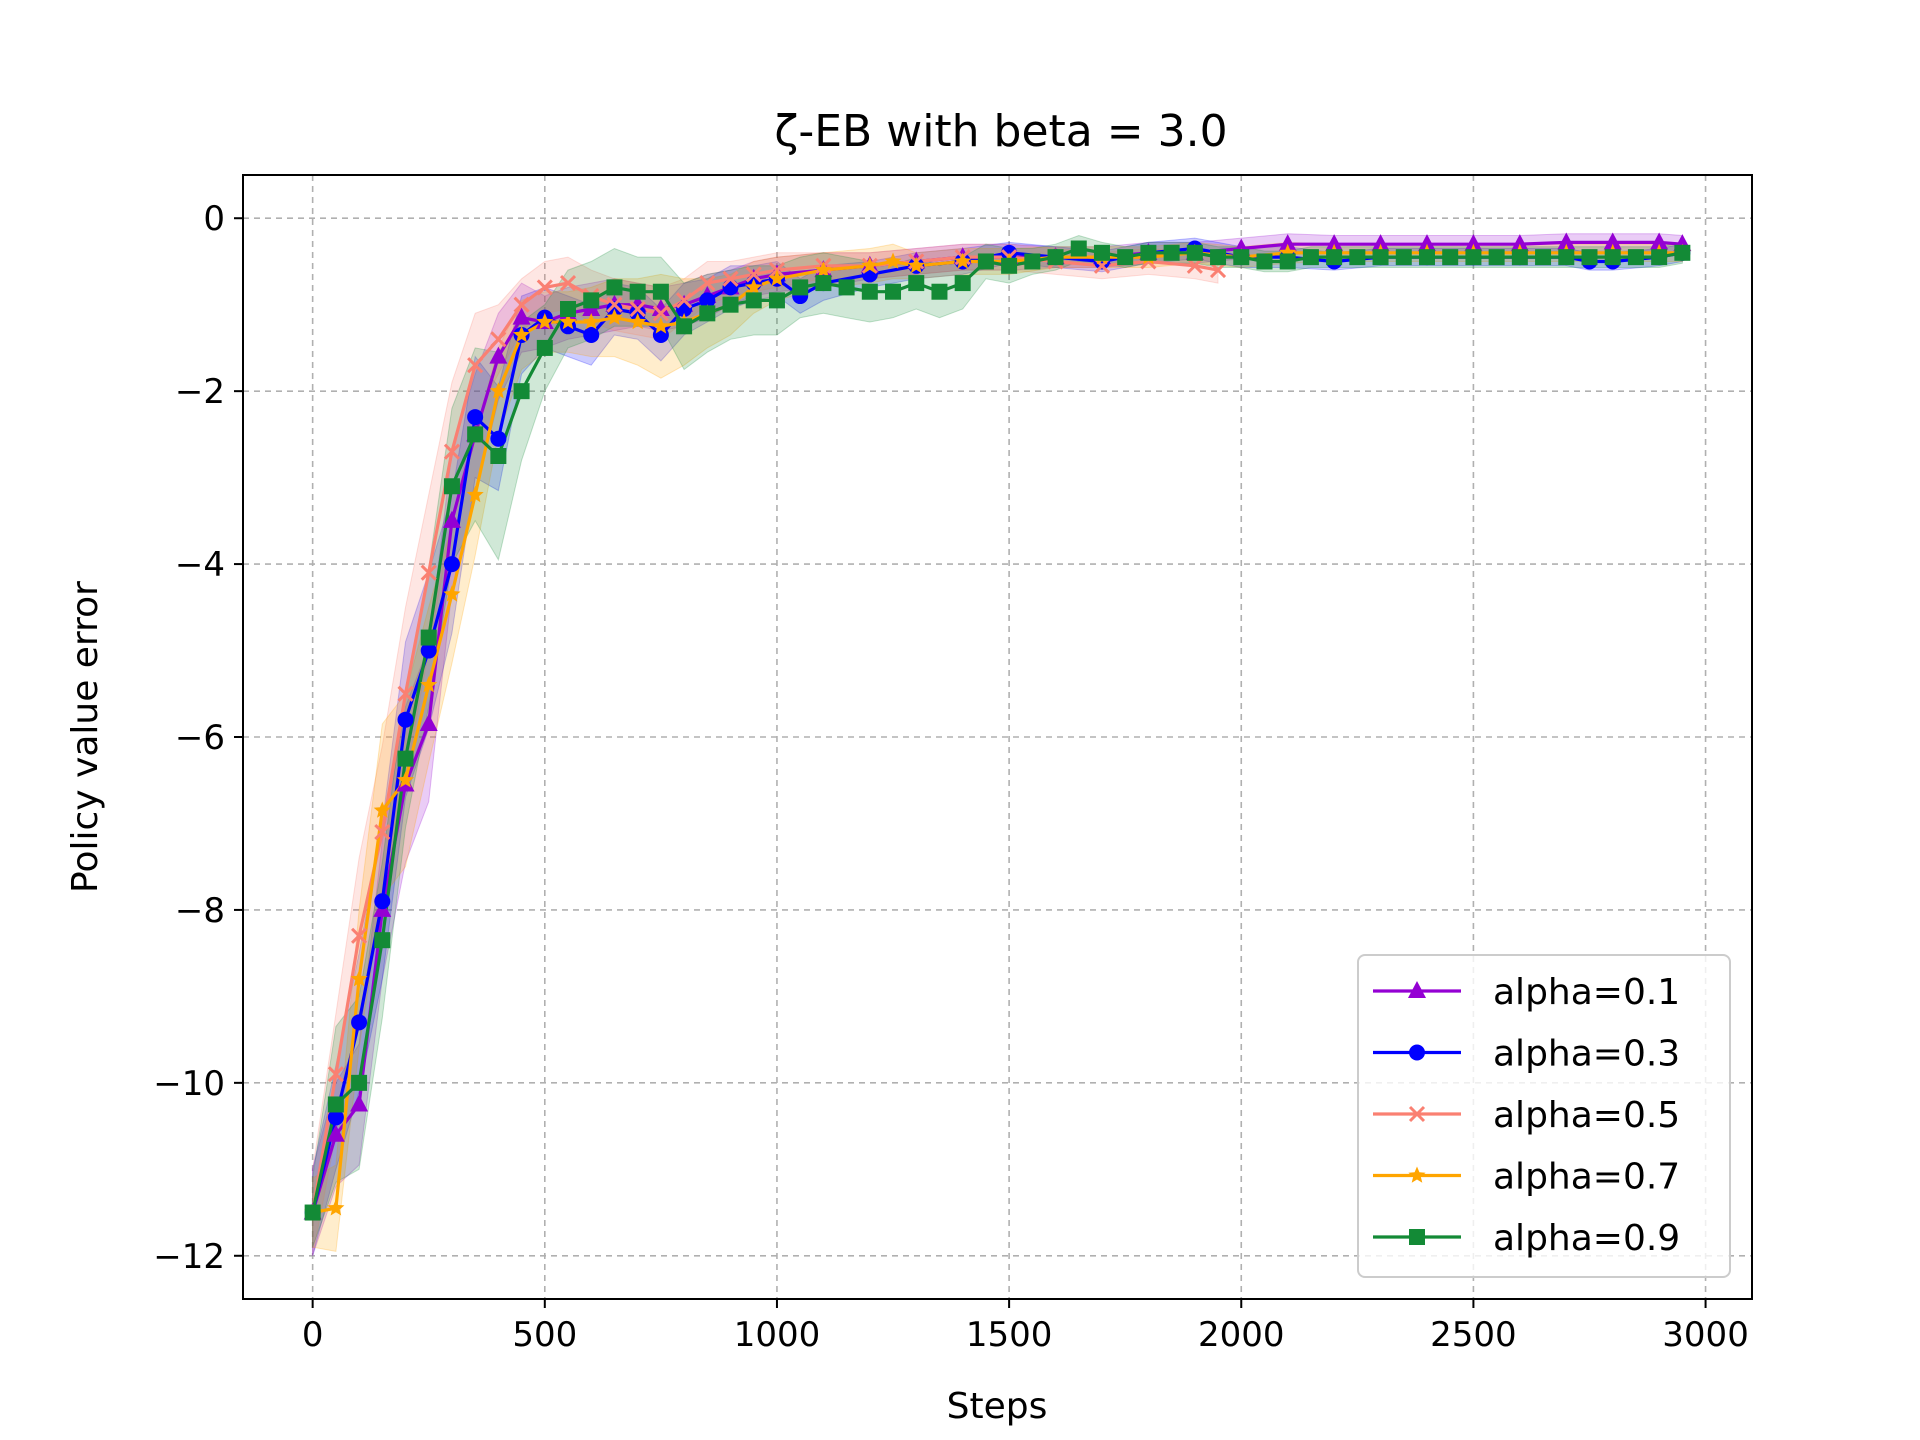 The height and width of the screenshot is (1440, 1920). Describe the element at coordinates (200, 911) in the screenshot. I see `y-tick-label: −8` at that location.